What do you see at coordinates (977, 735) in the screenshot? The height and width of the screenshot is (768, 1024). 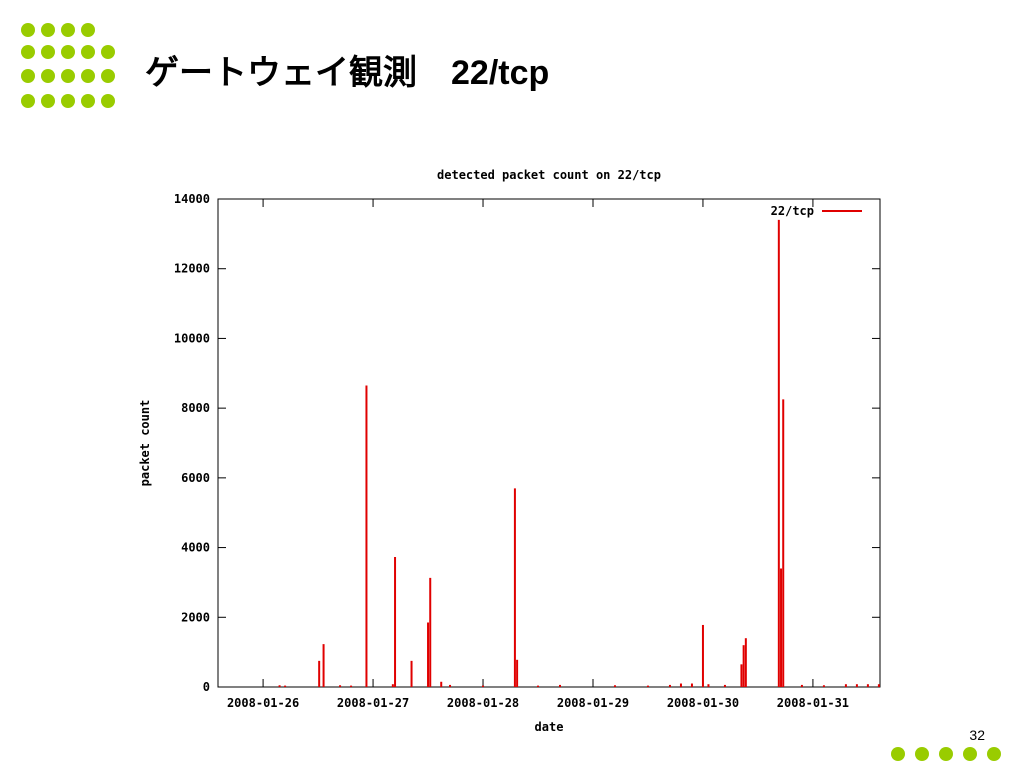 I see `page-number: 32` at bounding box center [977, 735].